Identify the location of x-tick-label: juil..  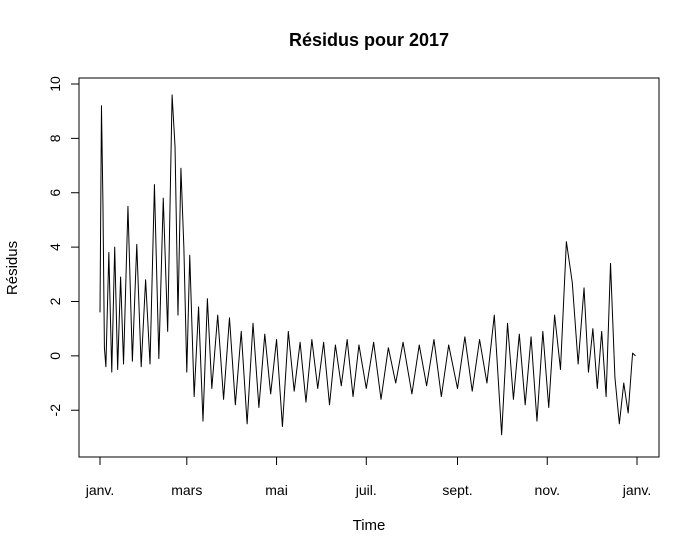
(366, 490).